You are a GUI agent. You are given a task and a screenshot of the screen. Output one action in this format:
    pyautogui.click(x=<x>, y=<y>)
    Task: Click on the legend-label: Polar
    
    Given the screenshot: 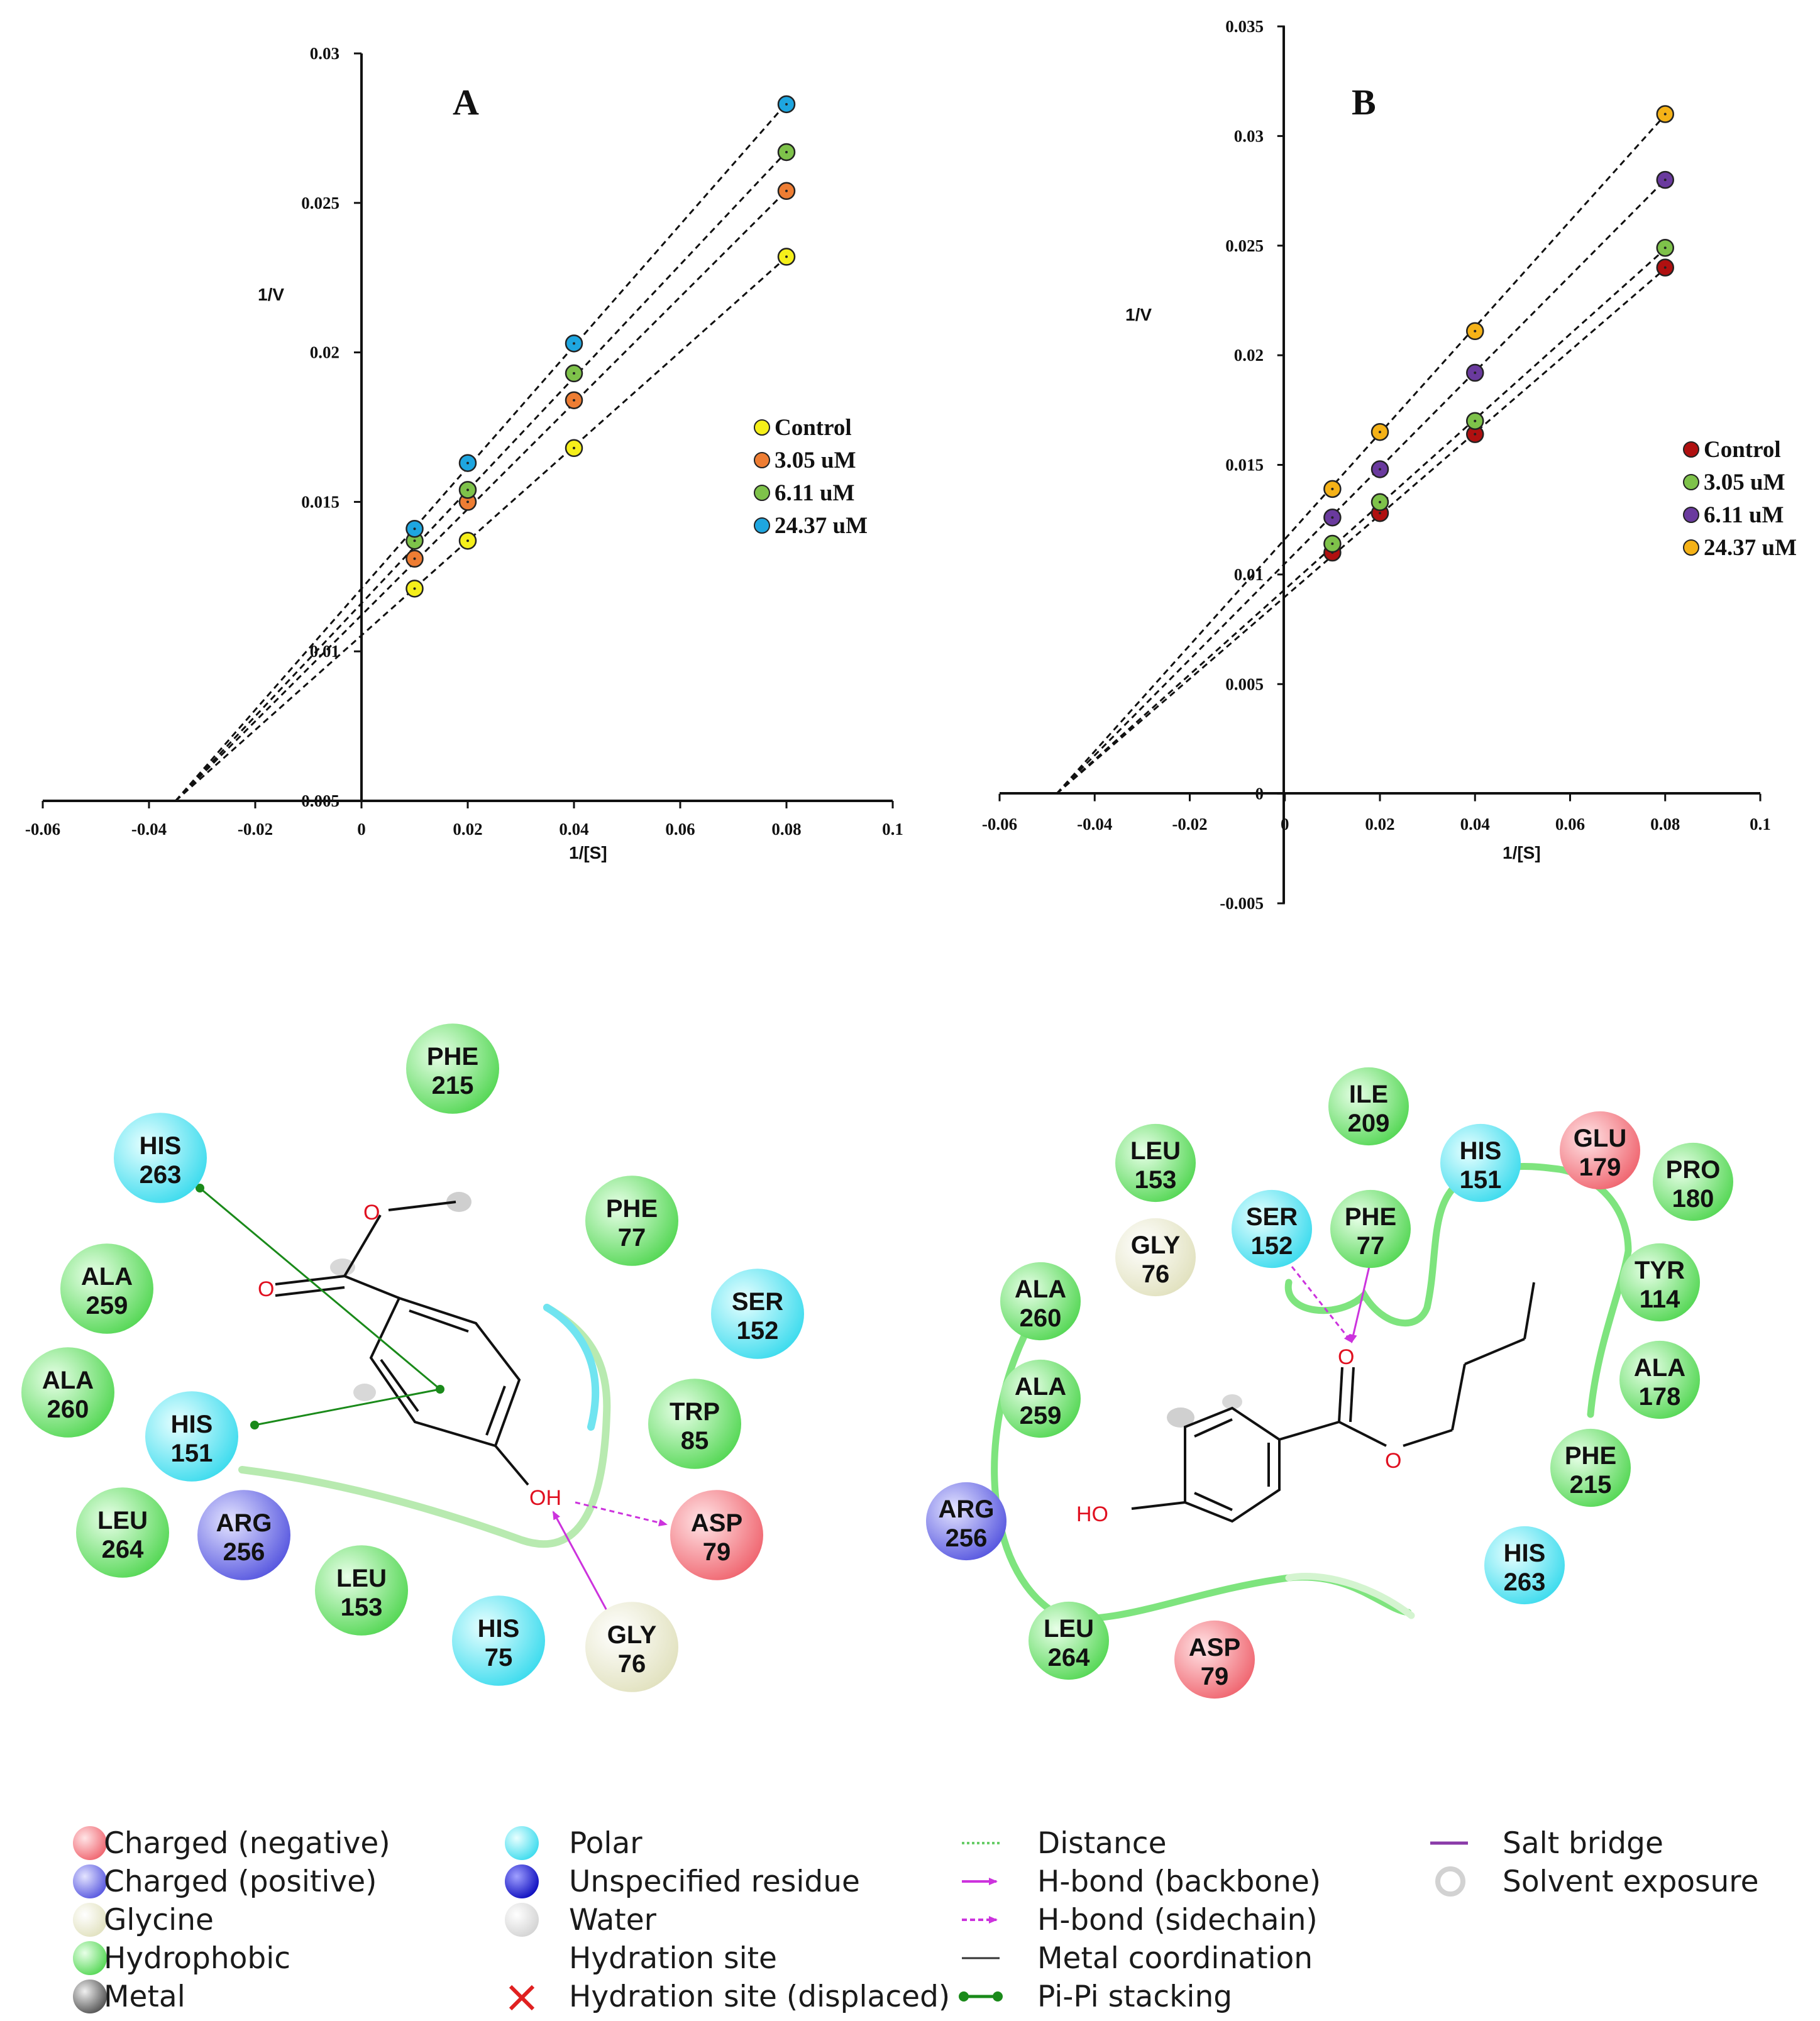 What is the action you would take?
    pyautogui.click(x=606, y=1843)
    